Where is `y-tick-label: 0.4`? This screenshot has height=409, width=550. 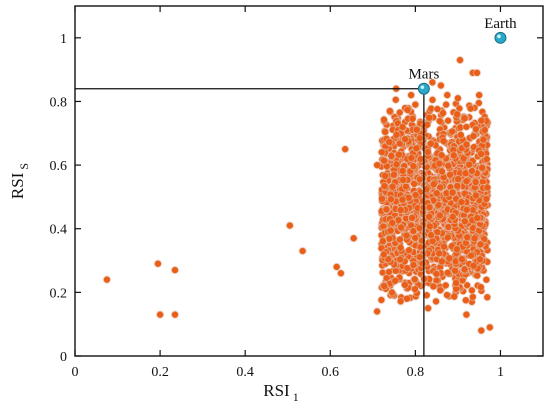 y-tick-label: 0.4 is located at coordinates (59, 230).